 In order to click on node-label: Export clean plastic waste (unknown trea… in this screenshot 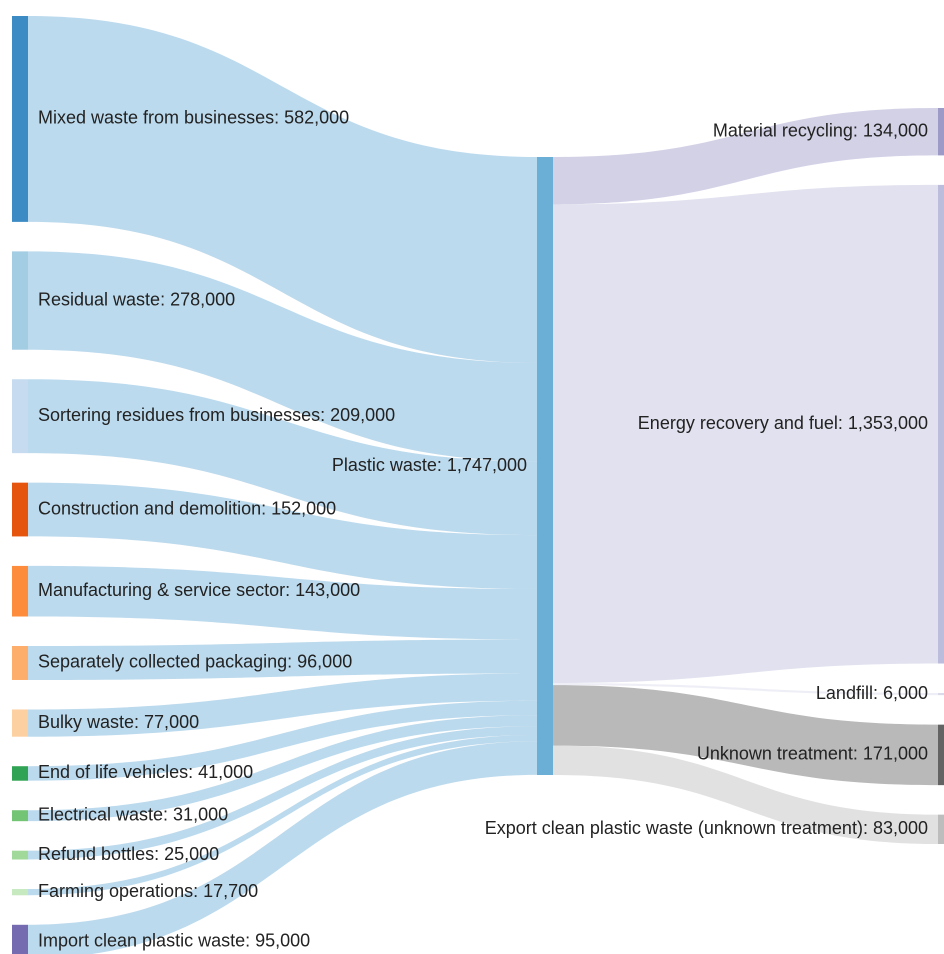, I will do `click(706, 828)`.